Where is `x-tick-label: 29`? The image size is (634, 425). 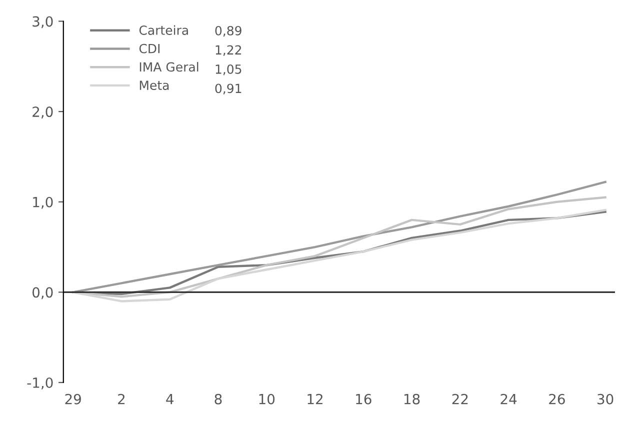
x-tick-label: 29 is located at coordinates (73, 399).